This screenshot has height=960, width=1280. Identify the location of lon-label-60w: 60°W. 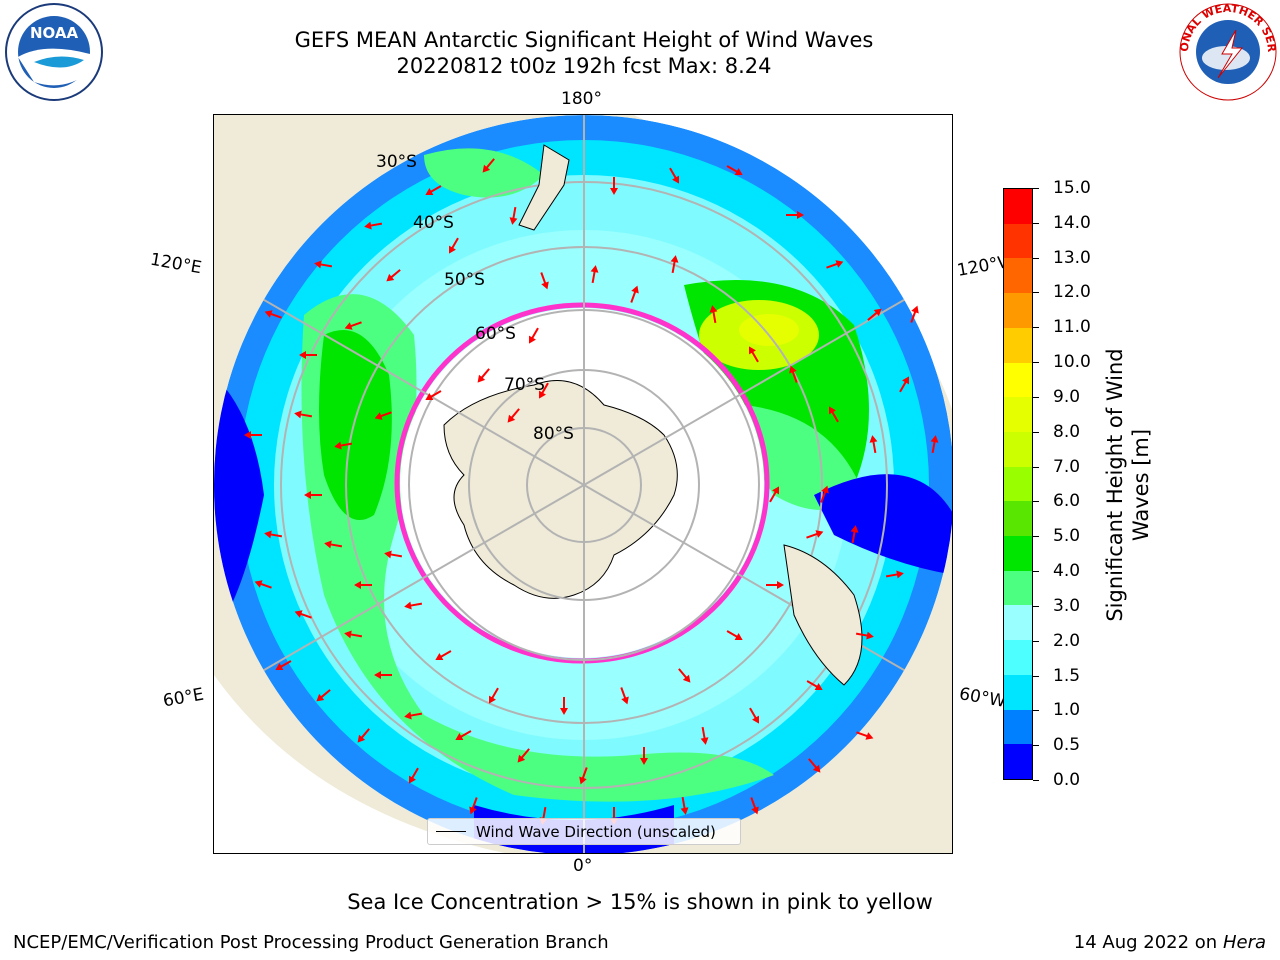
(982, 698).